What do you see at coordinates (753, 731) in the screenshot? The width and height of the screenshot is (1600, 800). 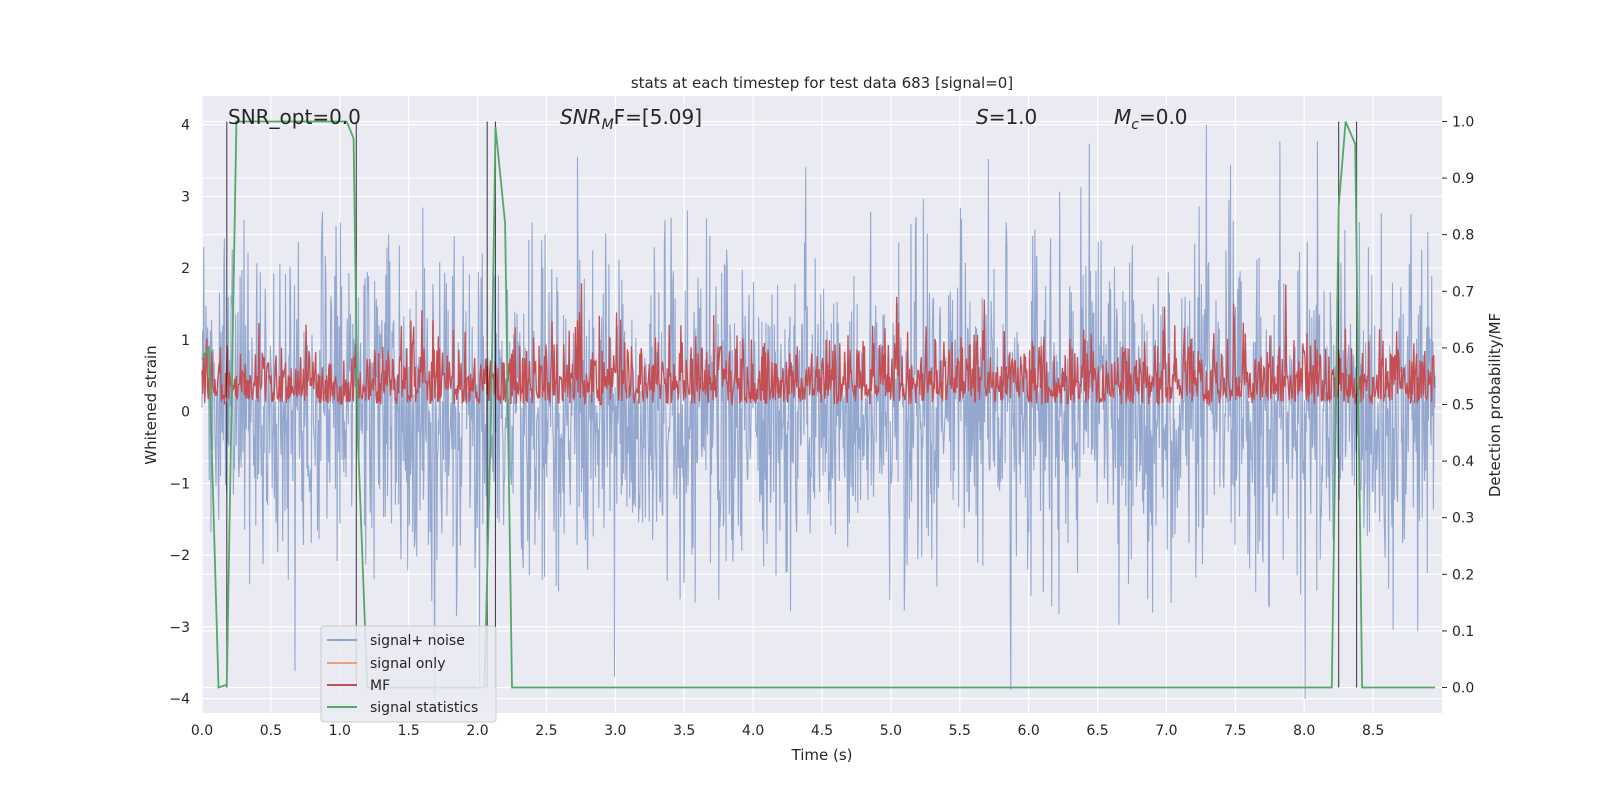 I see `x-tick-label: 4.0` at bounding box center [753, 731].